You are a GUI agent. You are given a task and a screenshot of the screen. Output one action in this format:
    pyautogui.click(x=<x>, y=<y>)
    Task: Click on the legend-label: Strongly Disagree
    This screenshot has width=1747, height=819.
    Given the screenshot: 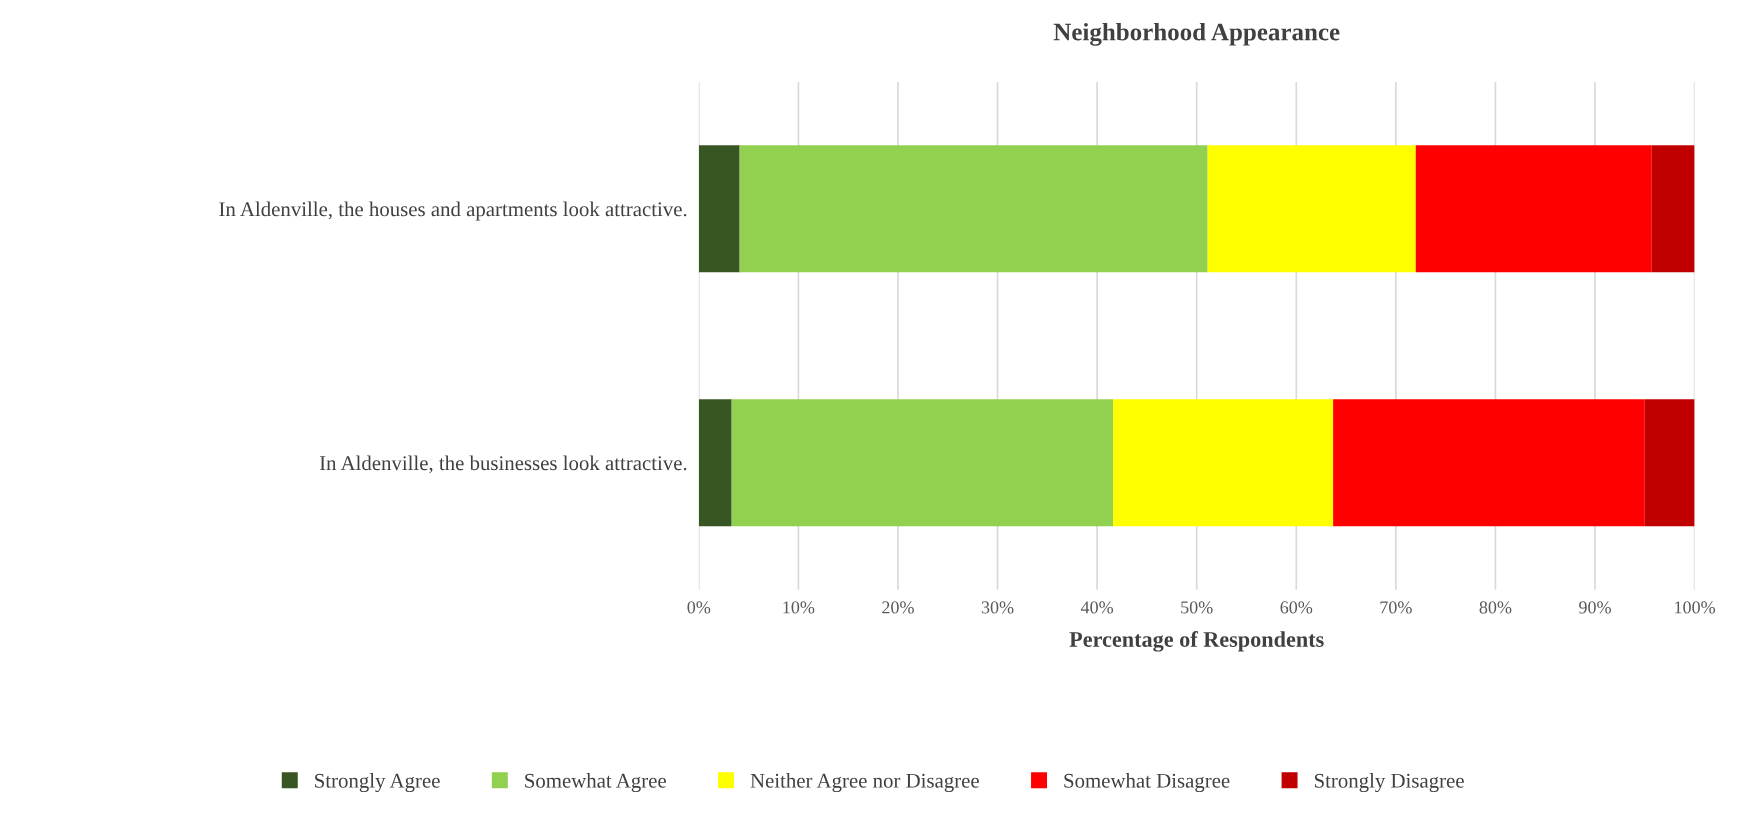 What is the action you would take?
    pyautogui.click(x=1389, y=783)
    